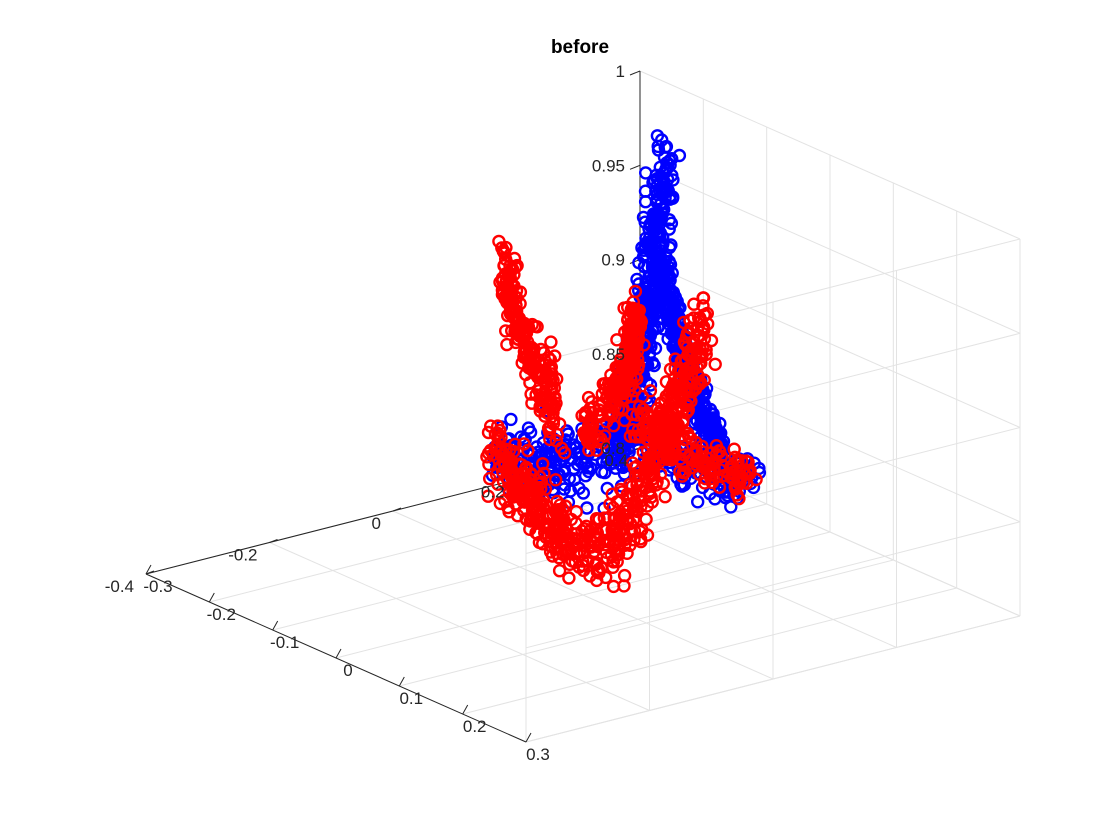  Describe the element at coordinates (580, 47) in the screenshot. I see `chart-title: before` at that location.